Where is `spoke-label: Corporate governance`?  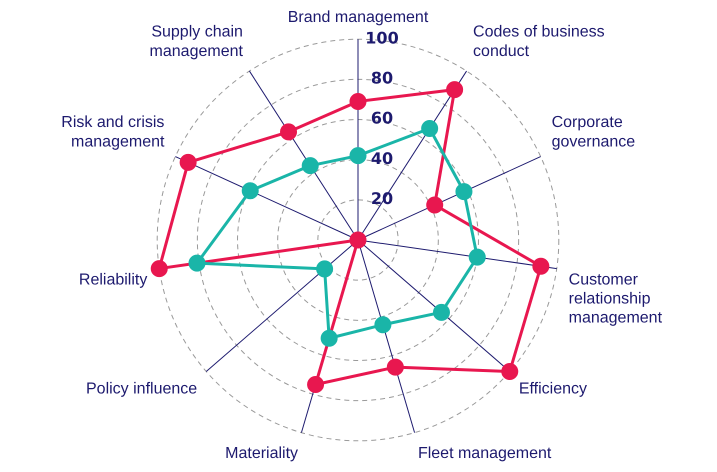 spoke-label: Corporate governance is located at coordinates (594, 132).